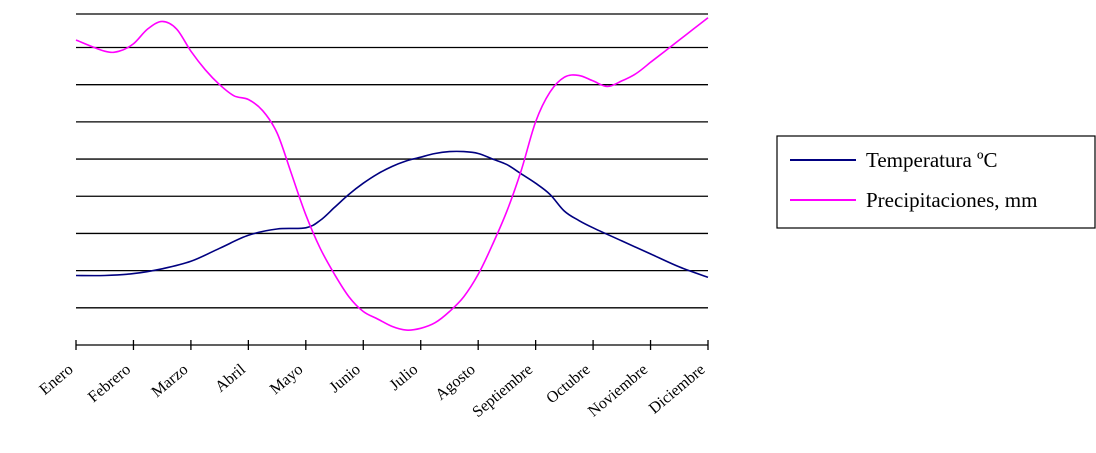 The image size is (1096, 453). What do you see at coordinates (109, 383) in the screenshot?
I see `x-tick-label-febrero: Febrero` at bounding box center [109, 383].